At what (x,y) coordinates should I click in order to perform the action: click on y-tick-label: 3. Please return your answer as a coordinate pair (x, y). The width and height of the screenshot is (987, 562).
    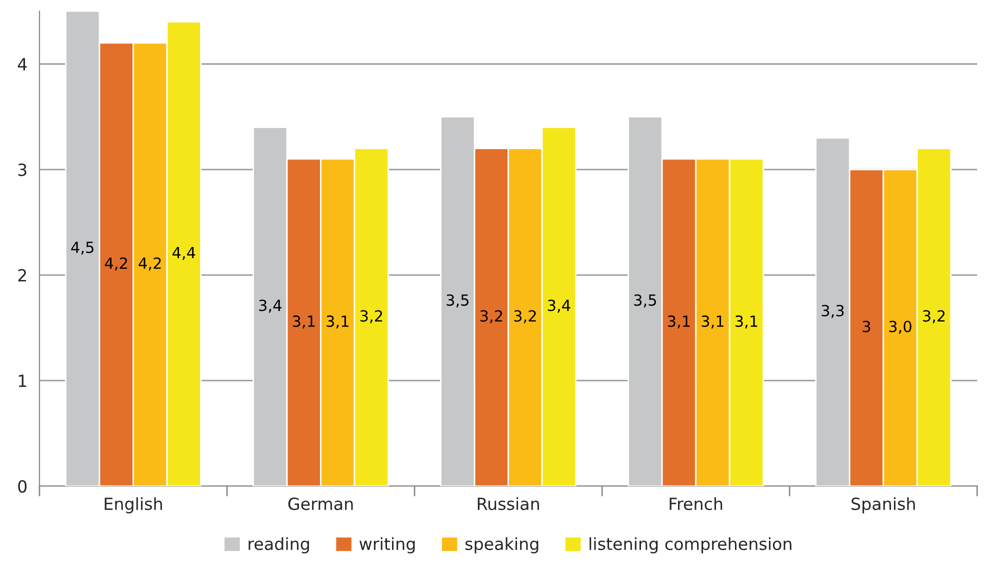
    Looking at the image, I should click on (22, 170).